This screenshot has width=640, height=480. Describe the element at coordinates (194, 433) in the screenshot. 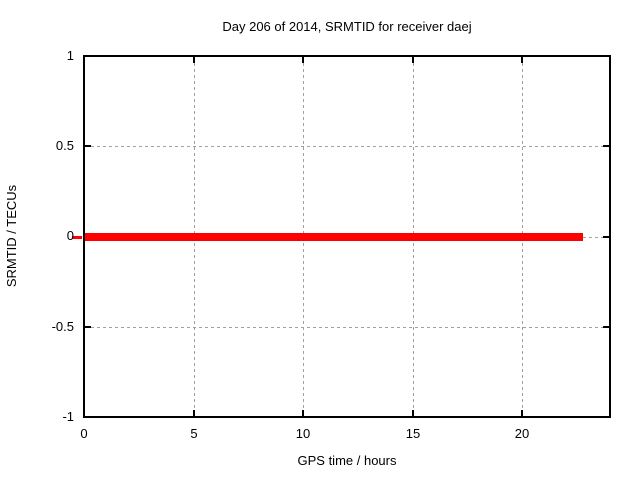

I see `x-tick-label-5: 5` at that location.